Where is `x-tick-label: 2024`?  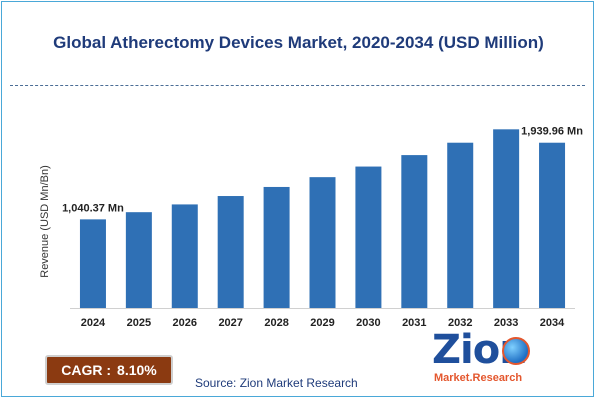 x-tick-label: 2024 is located at coordinates (93, 323).